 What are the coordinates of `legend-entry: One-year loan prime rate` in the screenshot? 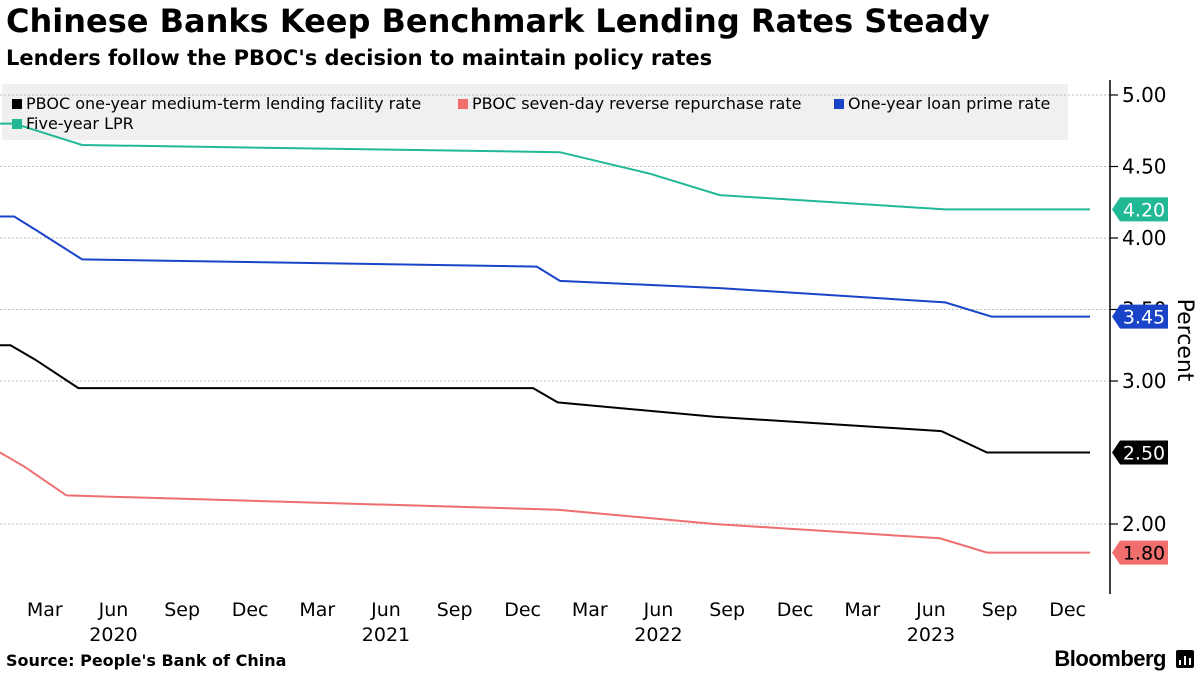 It's located at (949, 103).